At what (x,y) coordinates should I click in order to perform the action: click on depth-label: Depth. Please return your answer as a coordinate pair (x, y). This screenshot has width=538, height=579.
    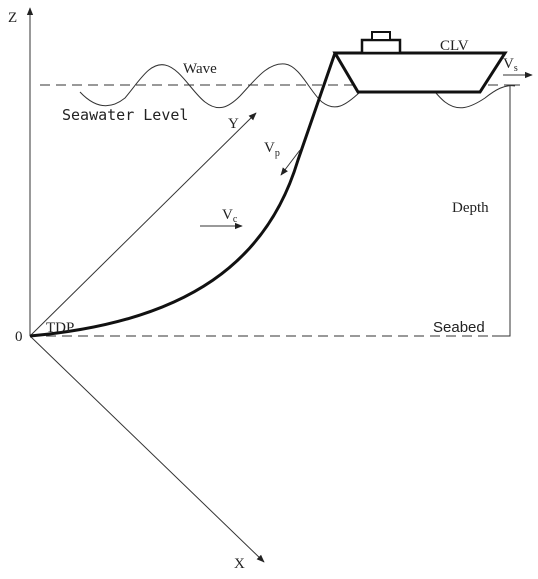
    Looking at the image, I should click on (470, 208).